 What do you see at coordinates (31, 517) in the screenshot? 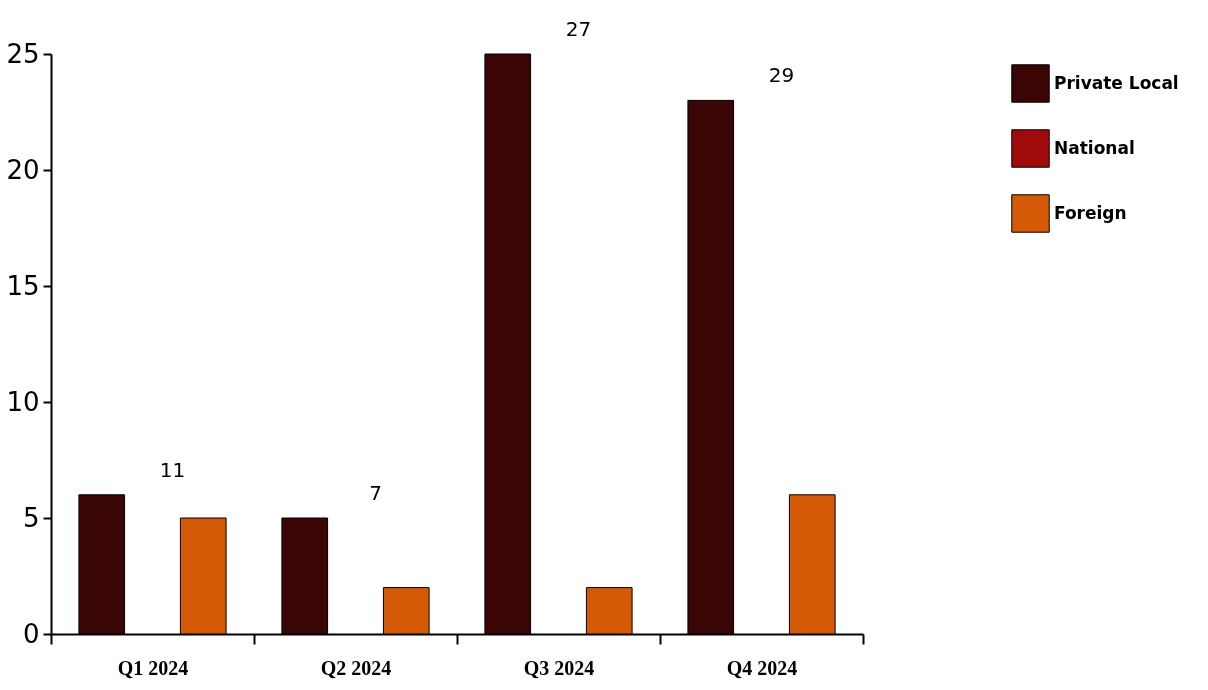
I see `y-tick-label: 5` at bounding box center [31, 517].